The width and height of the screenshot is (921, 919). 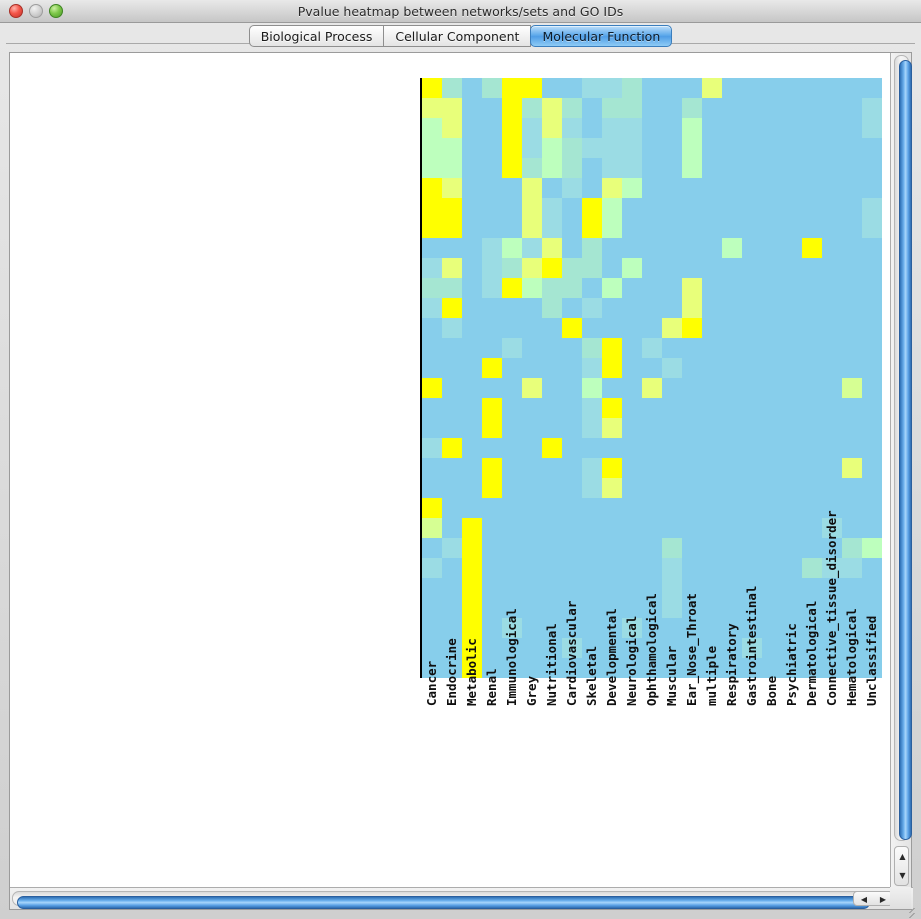 I want to click on horizontal-scroll-track, so click(x=442, y=900).